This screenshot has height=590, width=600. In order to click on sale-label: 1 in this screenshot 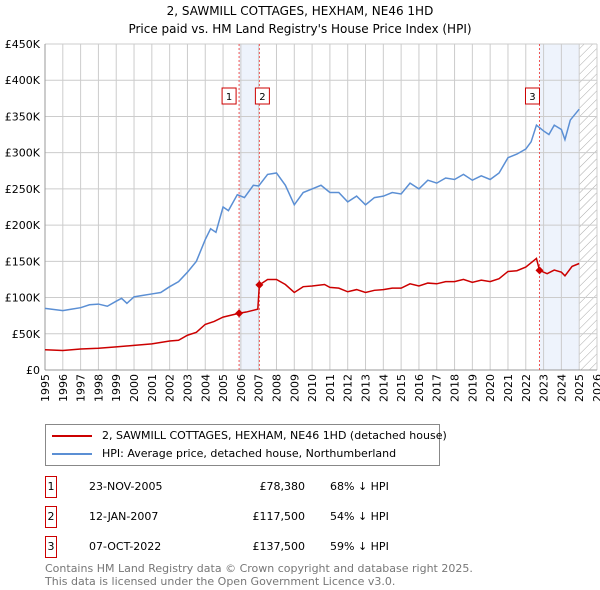, I will do `click(229, 97)`.